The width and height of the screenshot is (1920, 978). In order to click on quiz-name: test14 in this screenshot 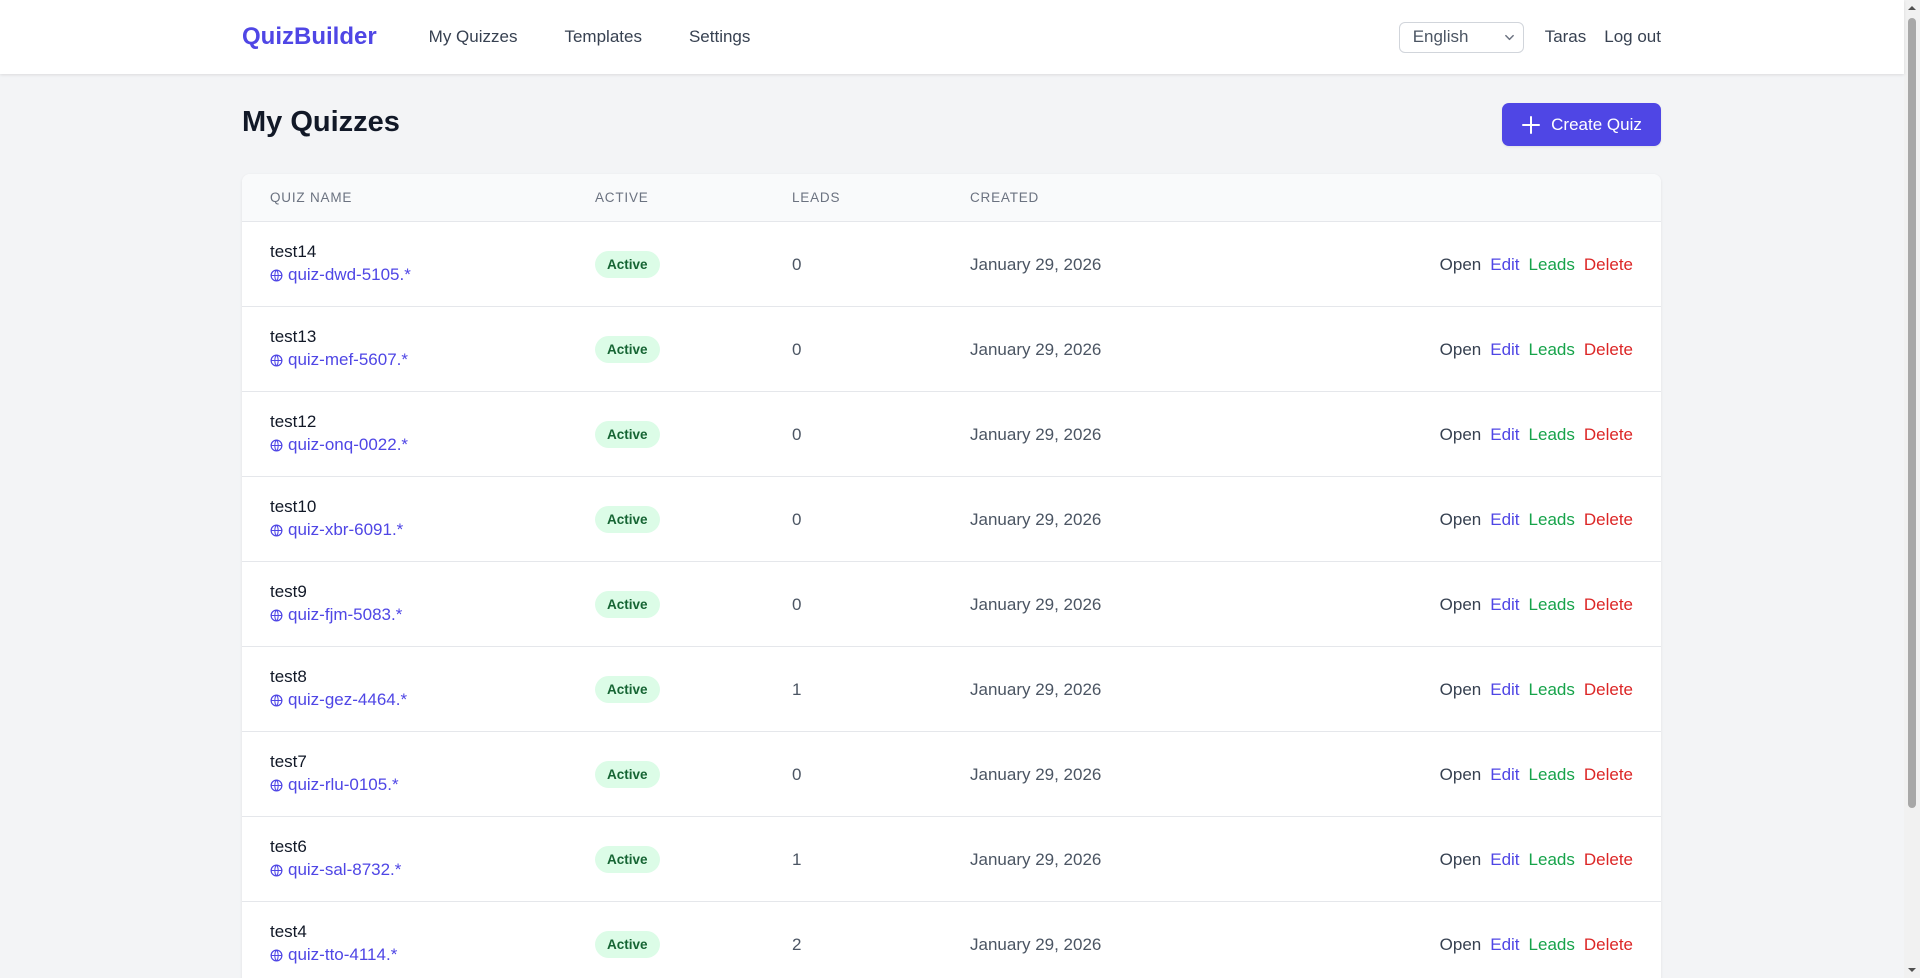, I will do `click(293, 251)`.